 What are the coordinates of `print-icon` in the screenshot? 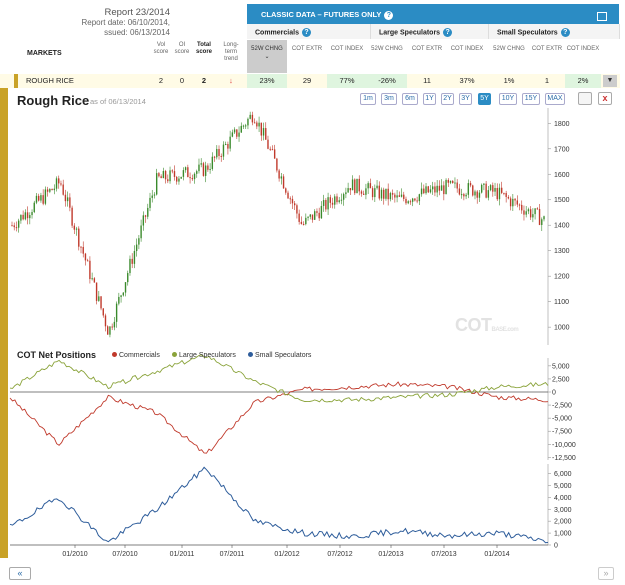 It's located at (602, 16).